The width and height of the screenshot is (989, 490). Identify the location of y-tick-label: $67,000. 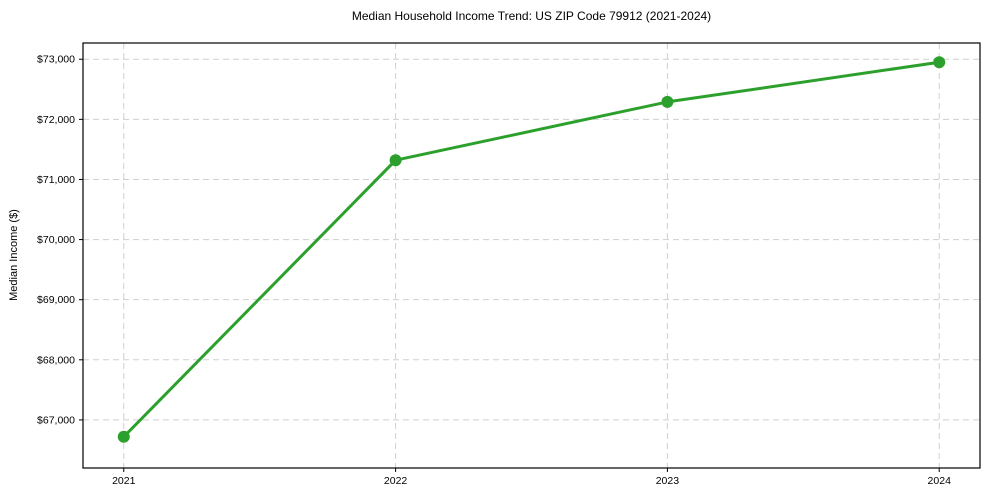
(56, 420).